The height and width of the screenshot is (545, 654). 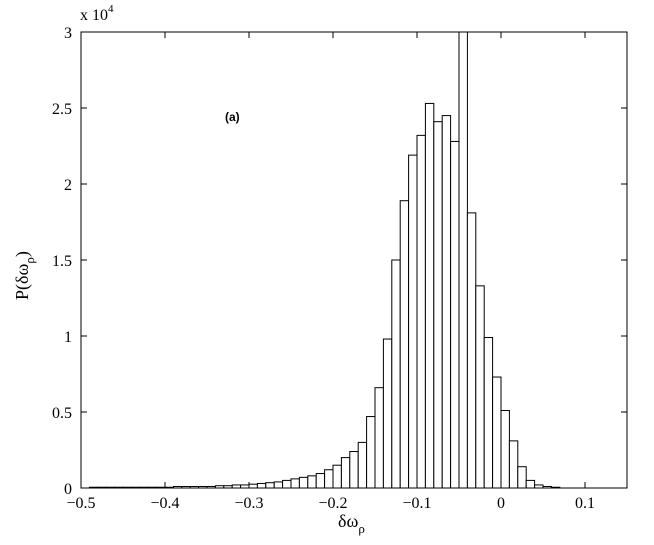 I want to click on y-tick-label: 3, so click(x=68, y=33).